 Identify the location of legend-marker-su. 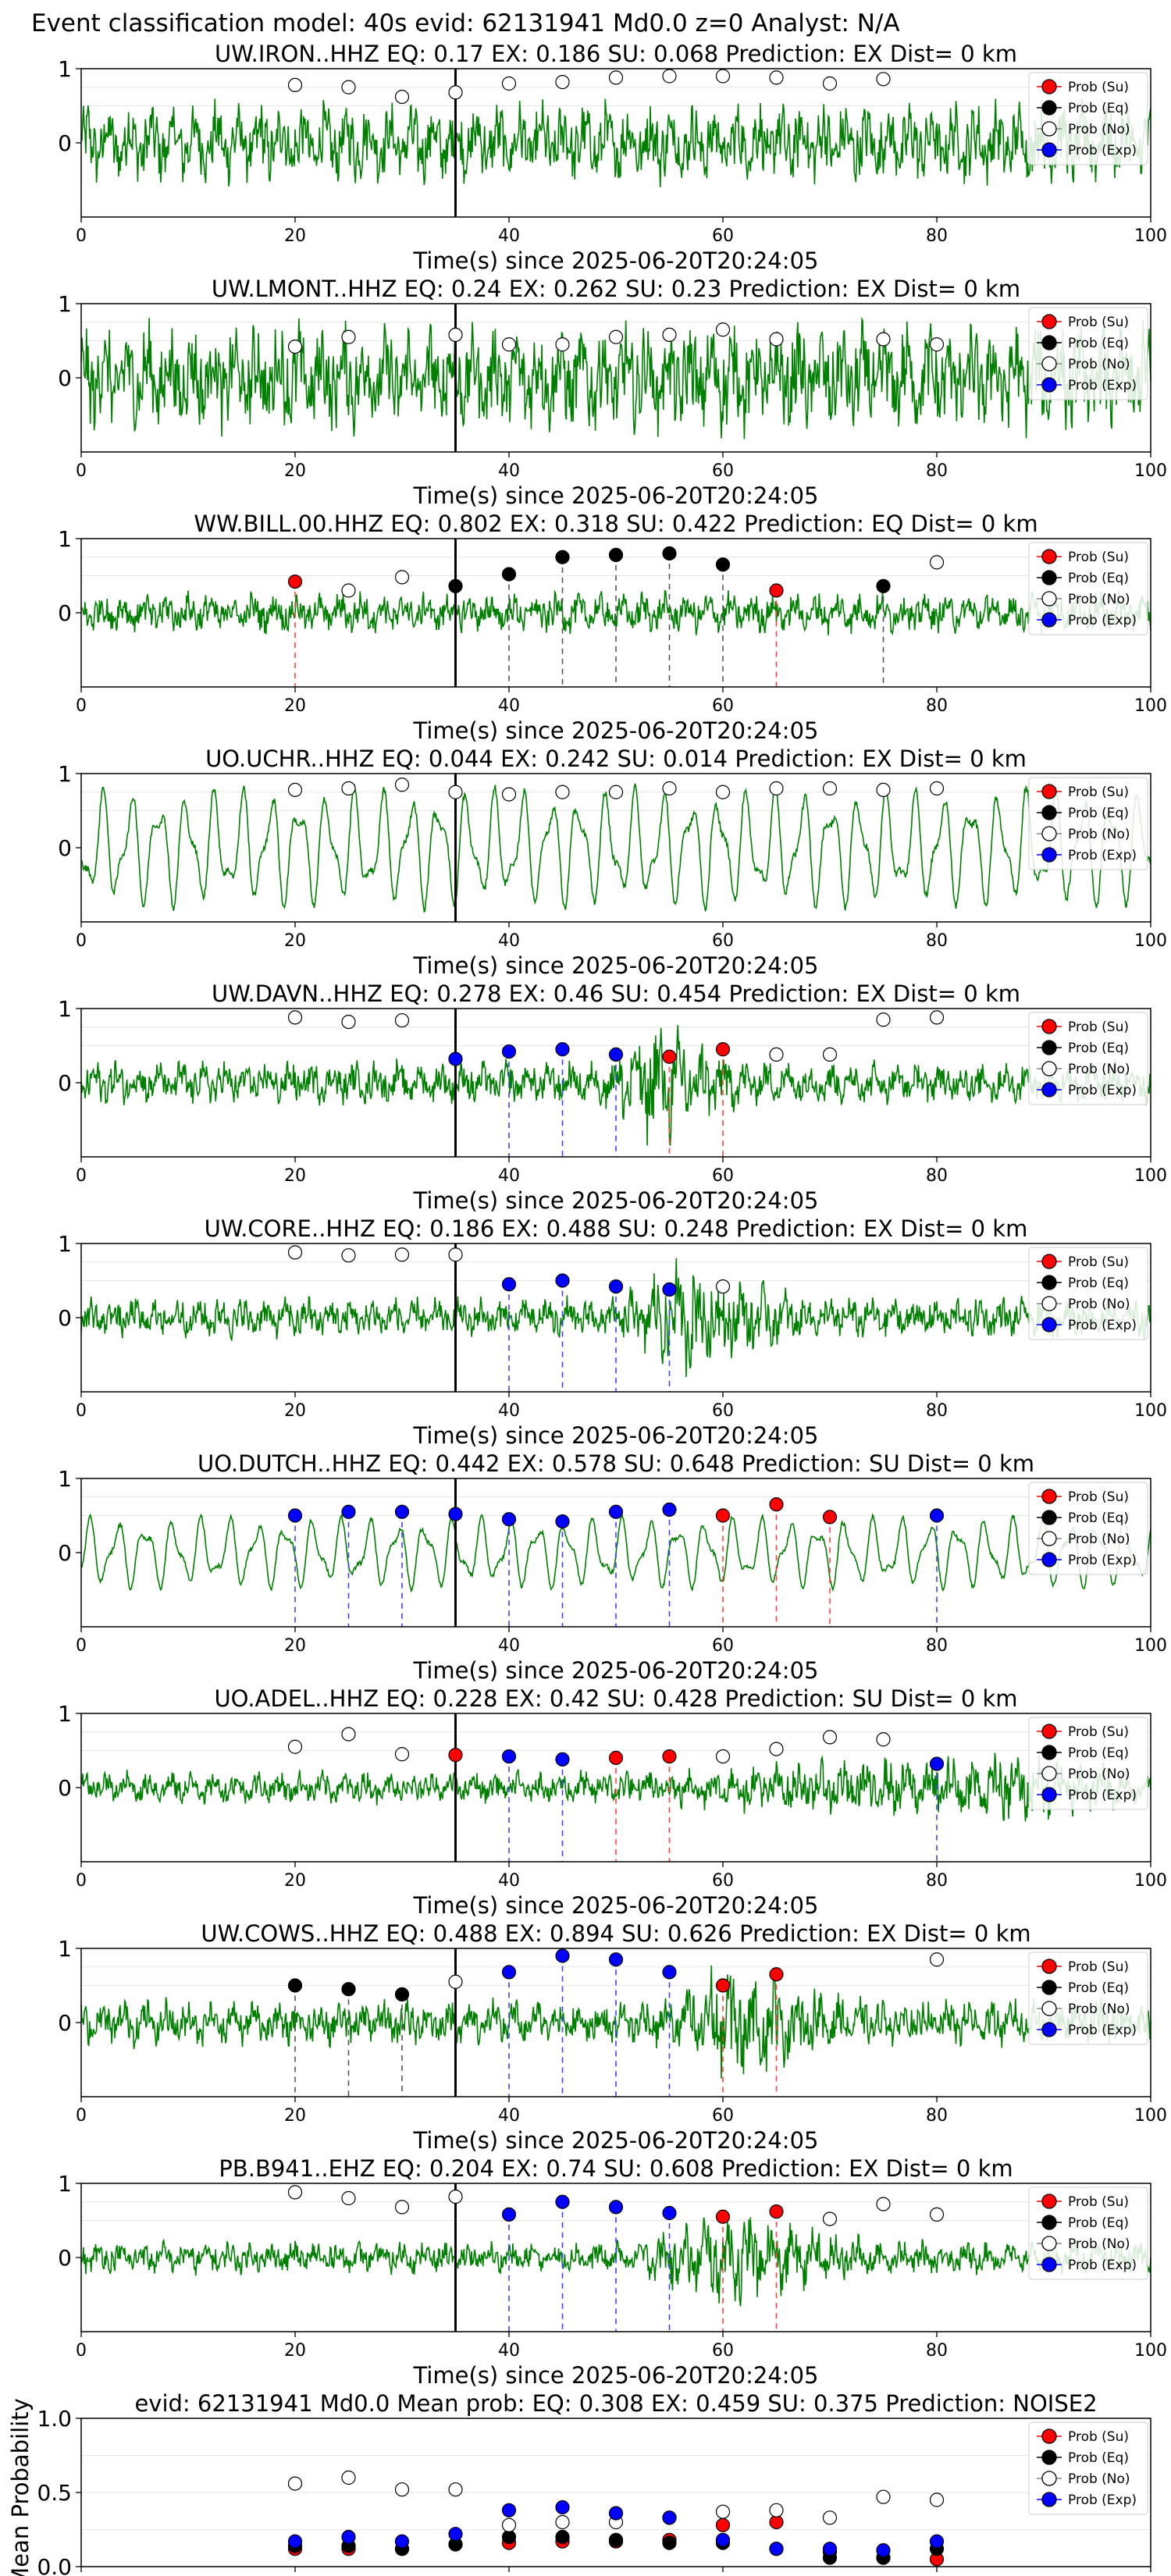
(1049, 86).